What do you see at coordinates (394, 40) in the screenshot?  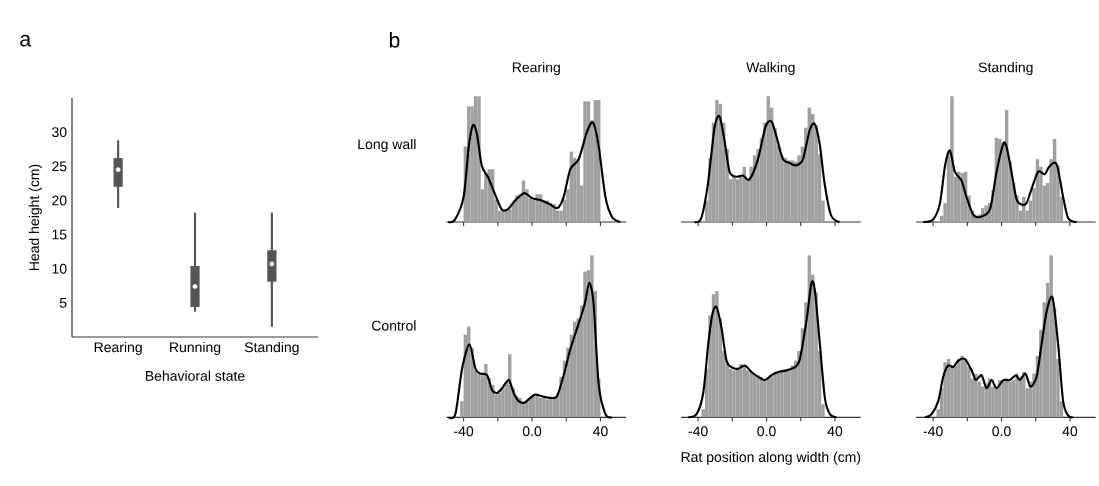 I see `text: b` at bounding box center [394, 40].